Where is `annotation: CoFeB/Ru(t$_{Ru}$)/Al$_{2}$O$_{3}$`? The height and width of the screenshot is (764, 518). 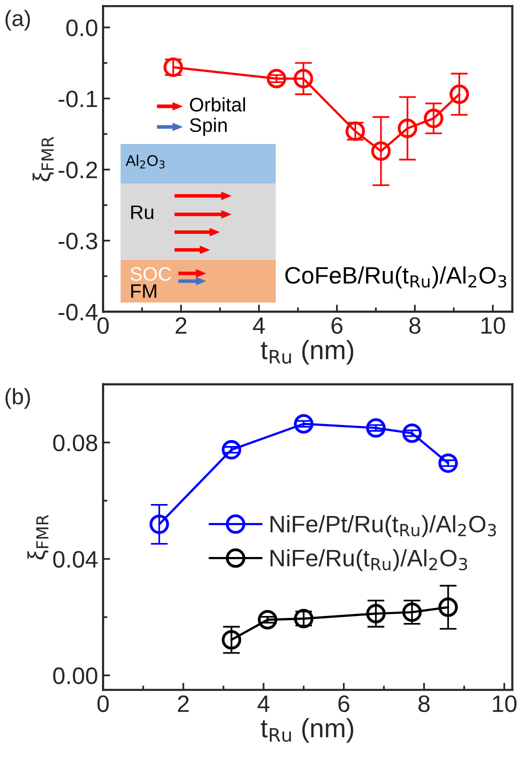 annotation: CoFeB/Ru(t$_{Ru}$)/Al$_{2}$O$_{3}$ is located at coordinates (395, 277).